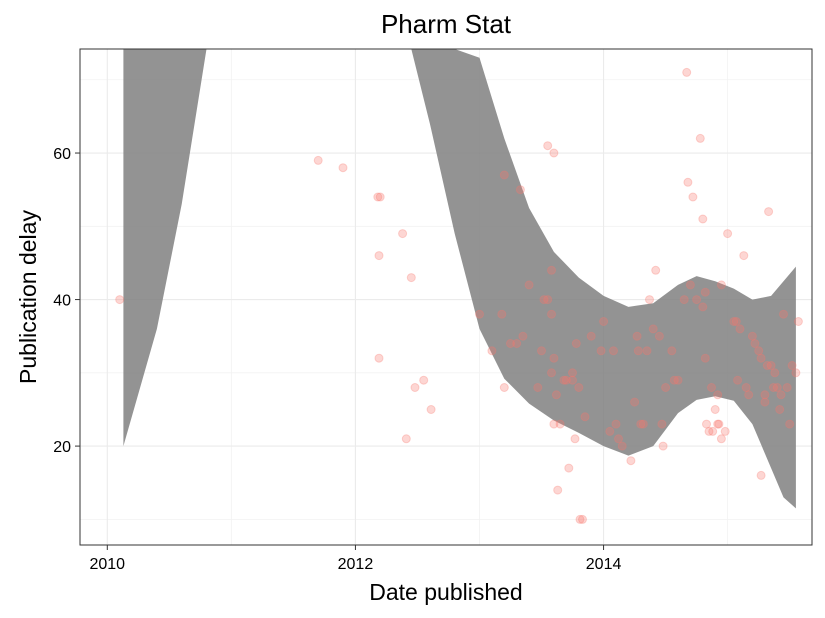  I want to click on y-axis: 20 40 60, so click(66, 301).